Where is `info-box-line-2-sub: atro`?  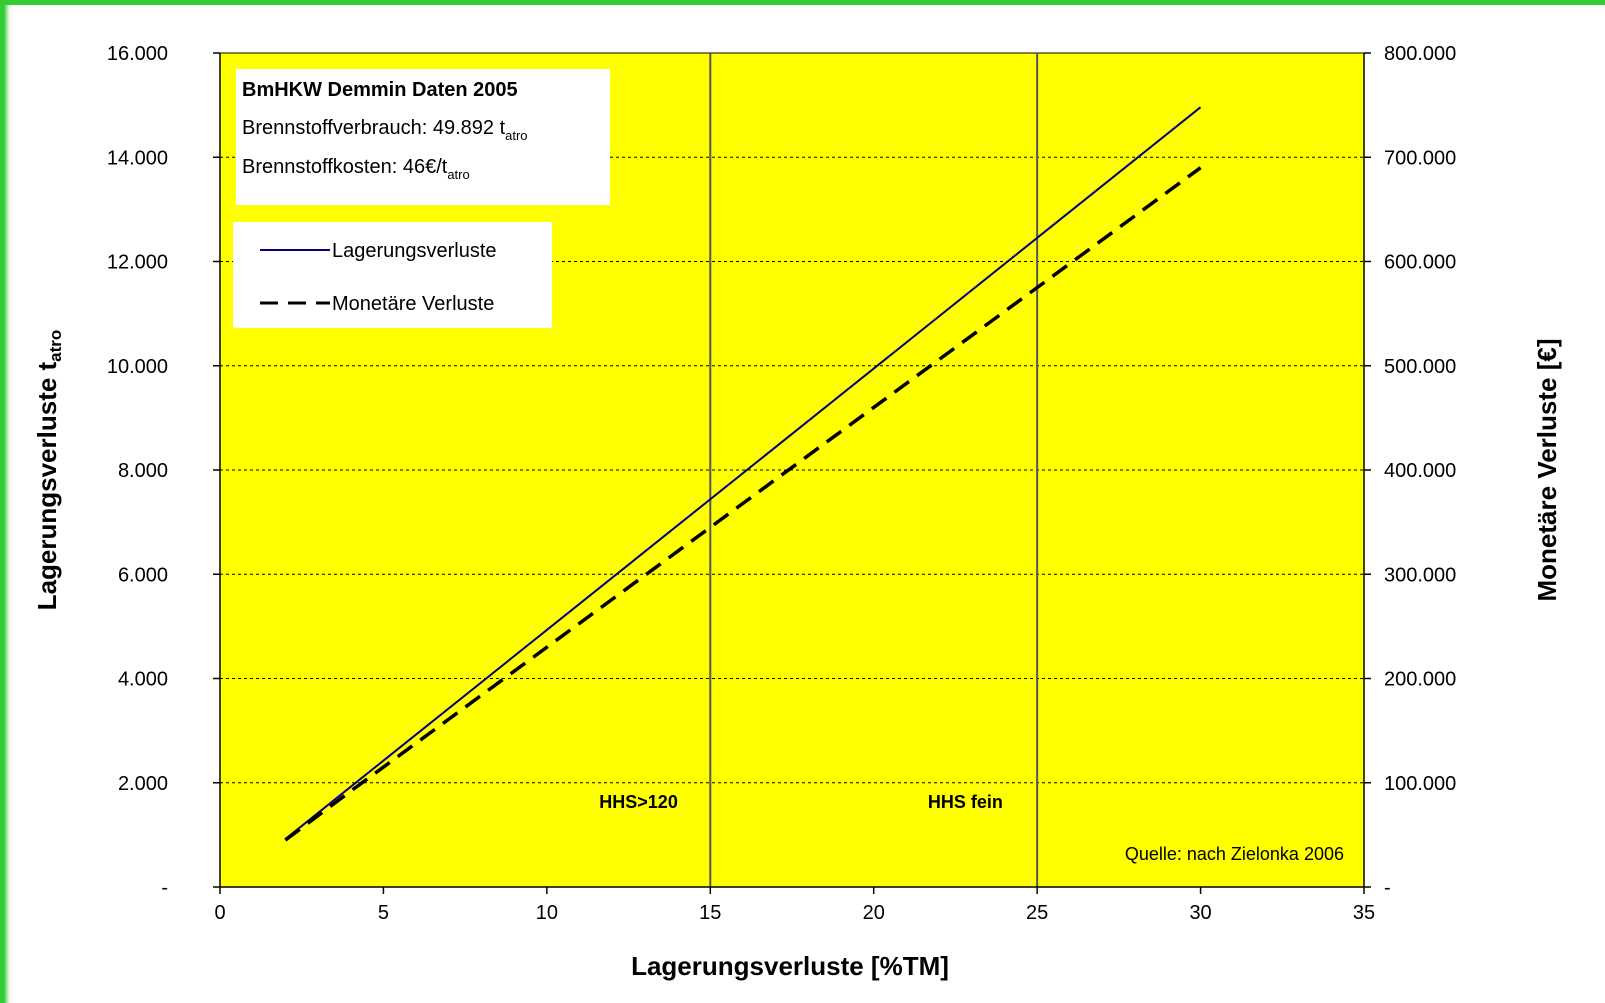
info-box-line-2-sub: atro is located at coordinates (458, 174).